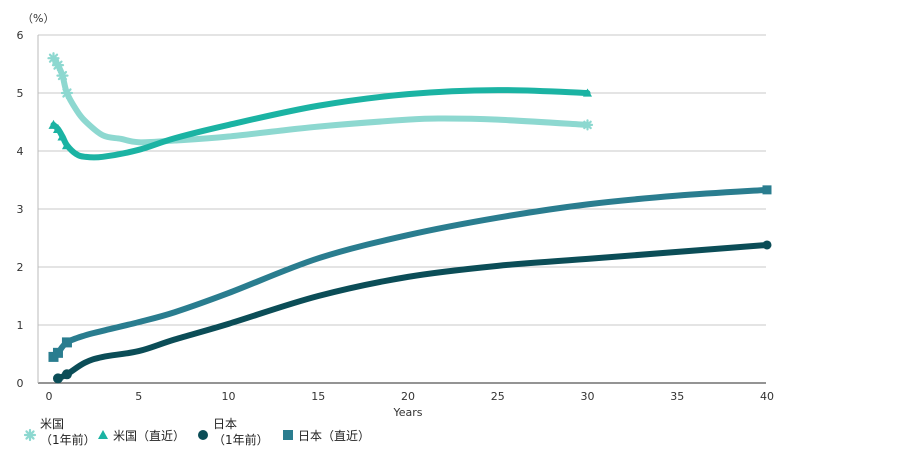  I want to click on legend-label: 米国, so click(52, 424).